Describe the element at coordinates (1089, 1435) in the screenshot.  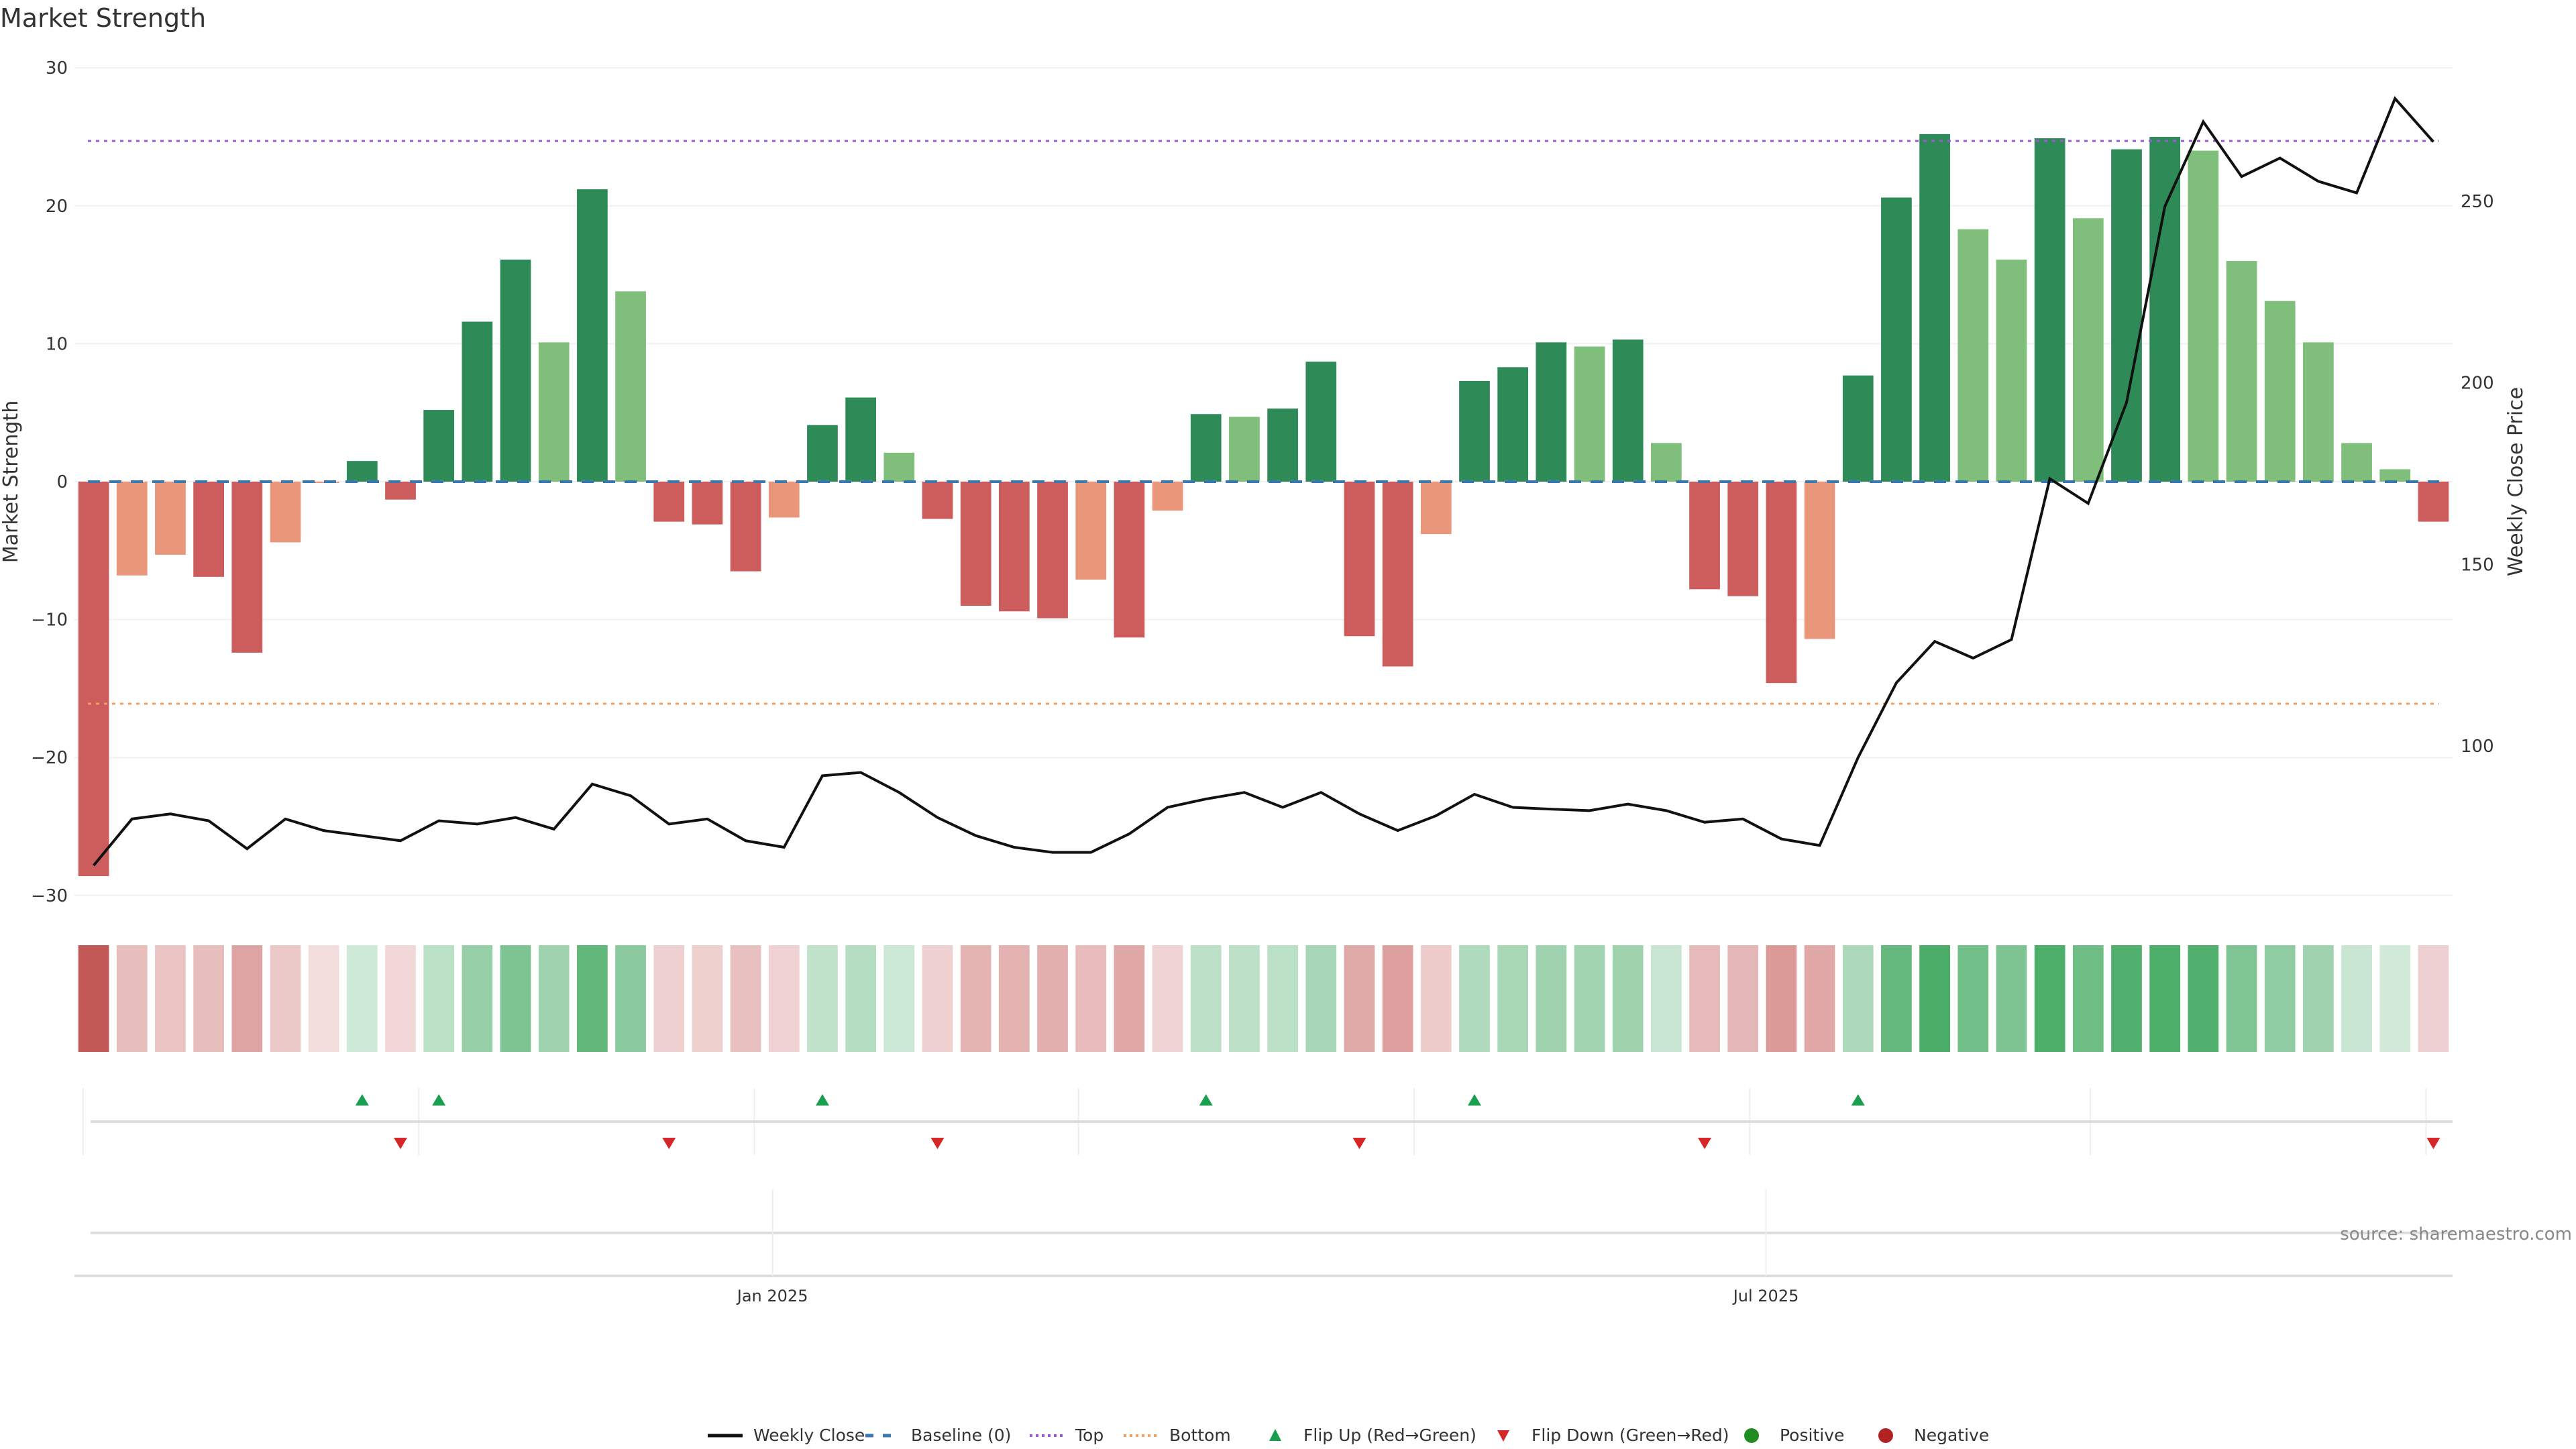
I see `legend-label: Top` at that location.